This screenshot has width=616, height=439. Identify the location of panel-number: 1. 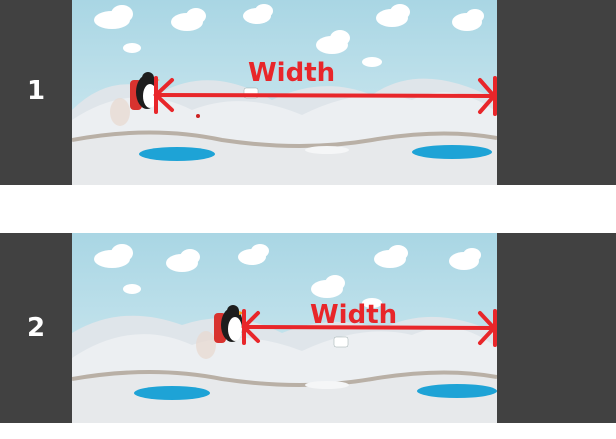
(36, 91).